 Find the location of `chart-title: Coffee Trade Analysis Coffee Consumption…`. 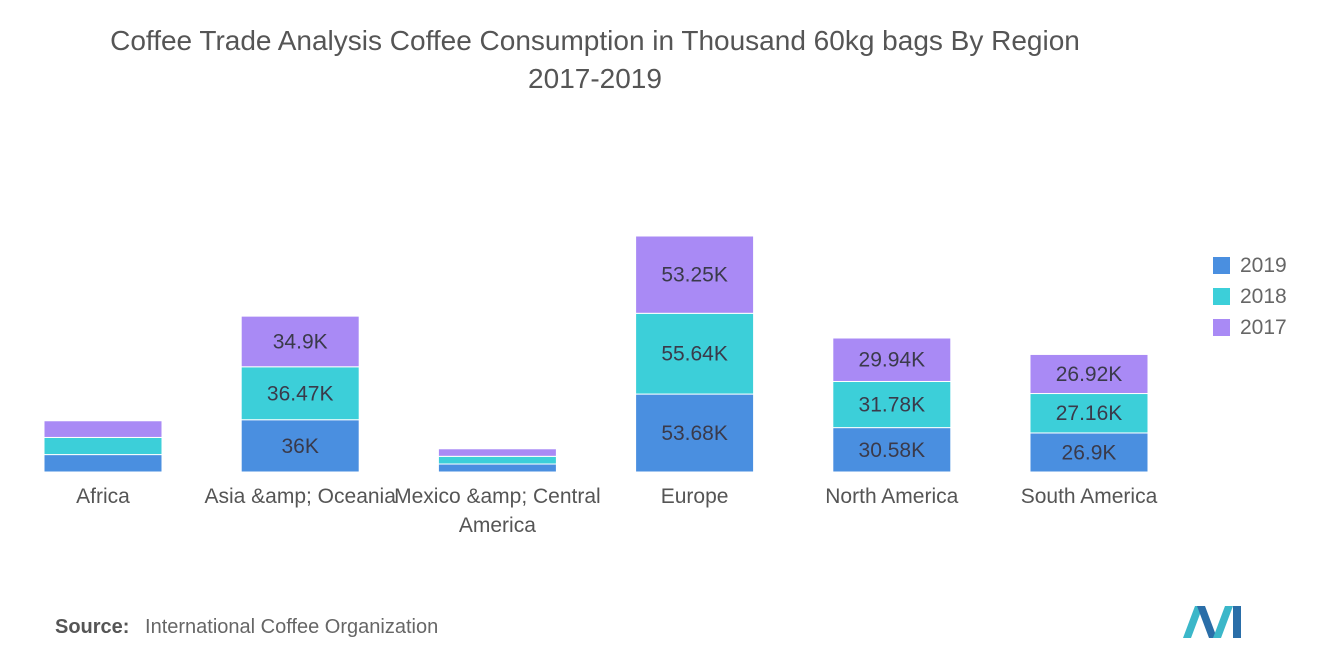

chart-title: Coffee Trade Analysis Coffee Consumption… is located at coordinates (595, 60).